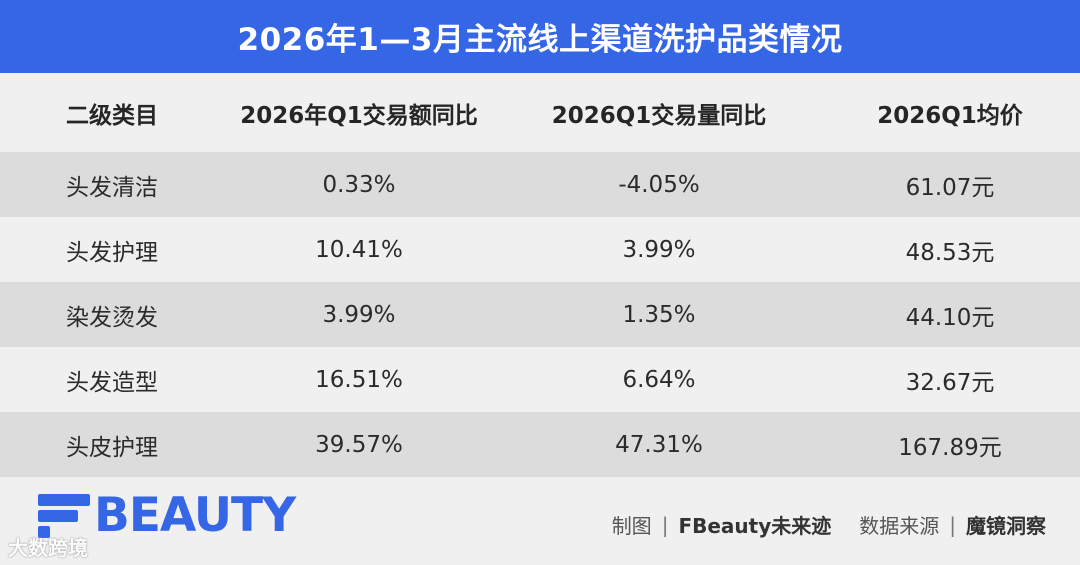 The image size is (1080, 565). What do you see at coordinates (359, 379) in the screenshot?
I see `cell-sales-yoy: 16.51%` at bounding box center [359, 379].